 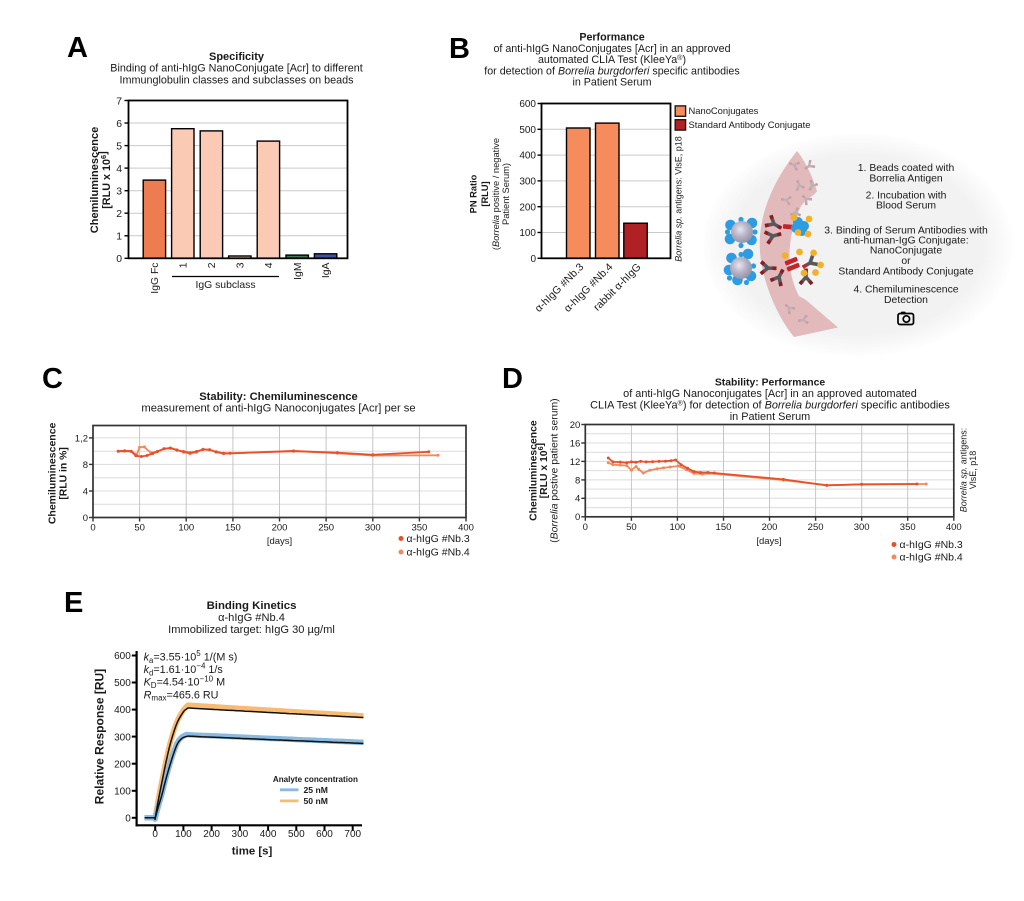 What do you see at coordinates (906, 231) in the screenshot?
I see `svg-text:3. Binding of Serum Antibodies: 3. Binding of Serum Antibodies with` at bounding box center [906, 231].